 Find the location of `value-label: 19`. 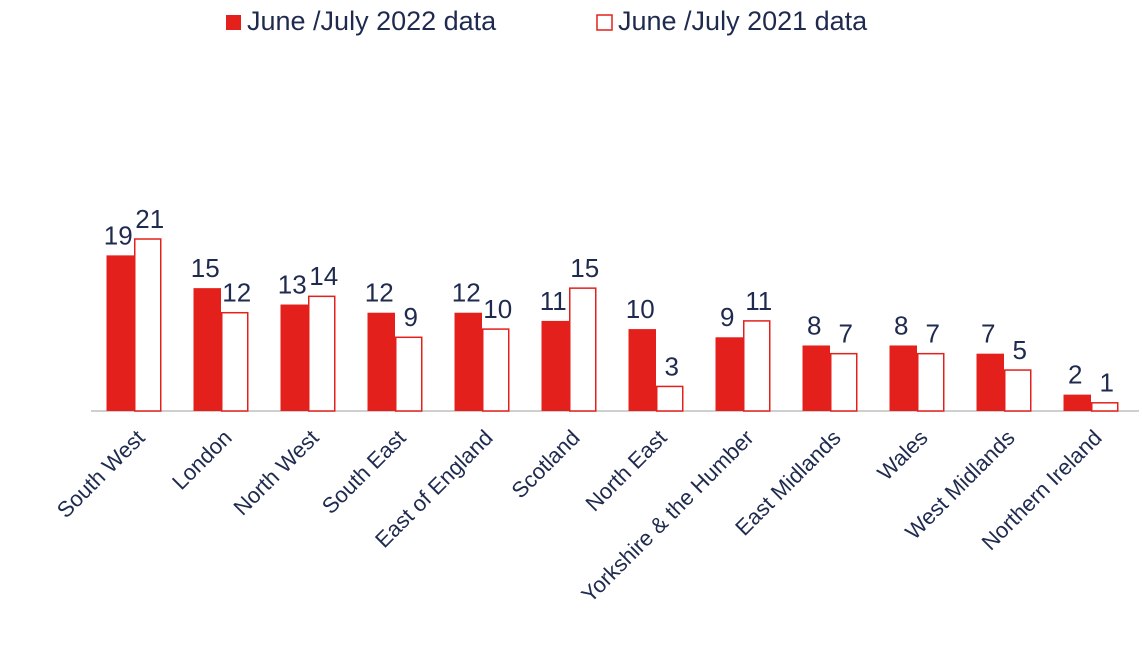

value-label: 19 is located at coordinates (118, 235).